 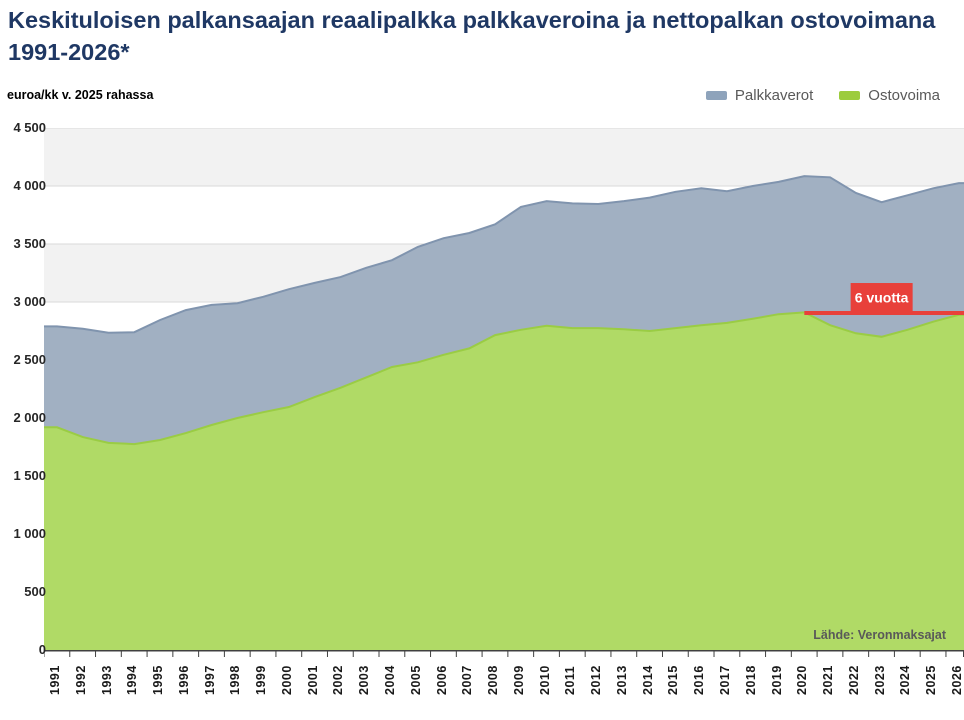 What do you see at coordinates (776, 680) in the screenshot?
I see `x-axis-label: 2019` at bounding box center [776, 680].